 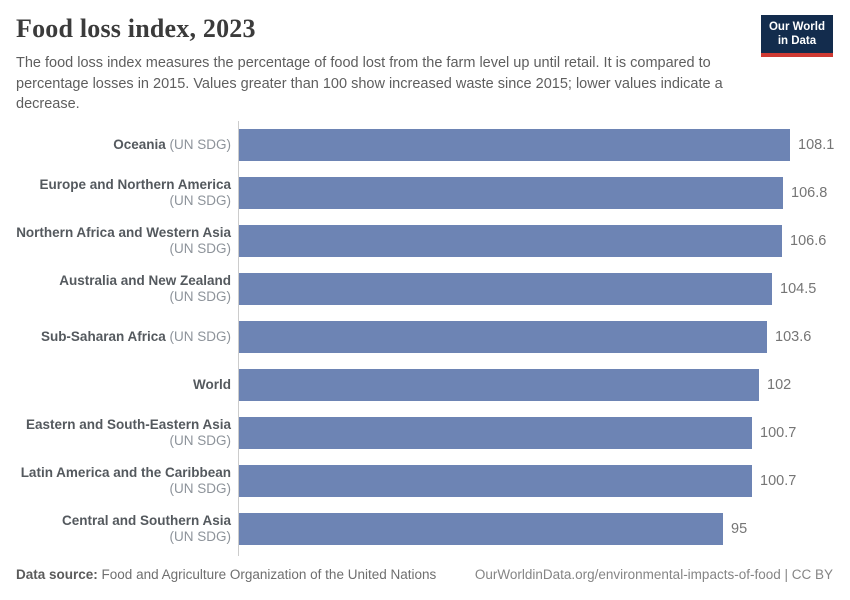 I want to click on row-plot: 108.1, so click(x=544, y=145).